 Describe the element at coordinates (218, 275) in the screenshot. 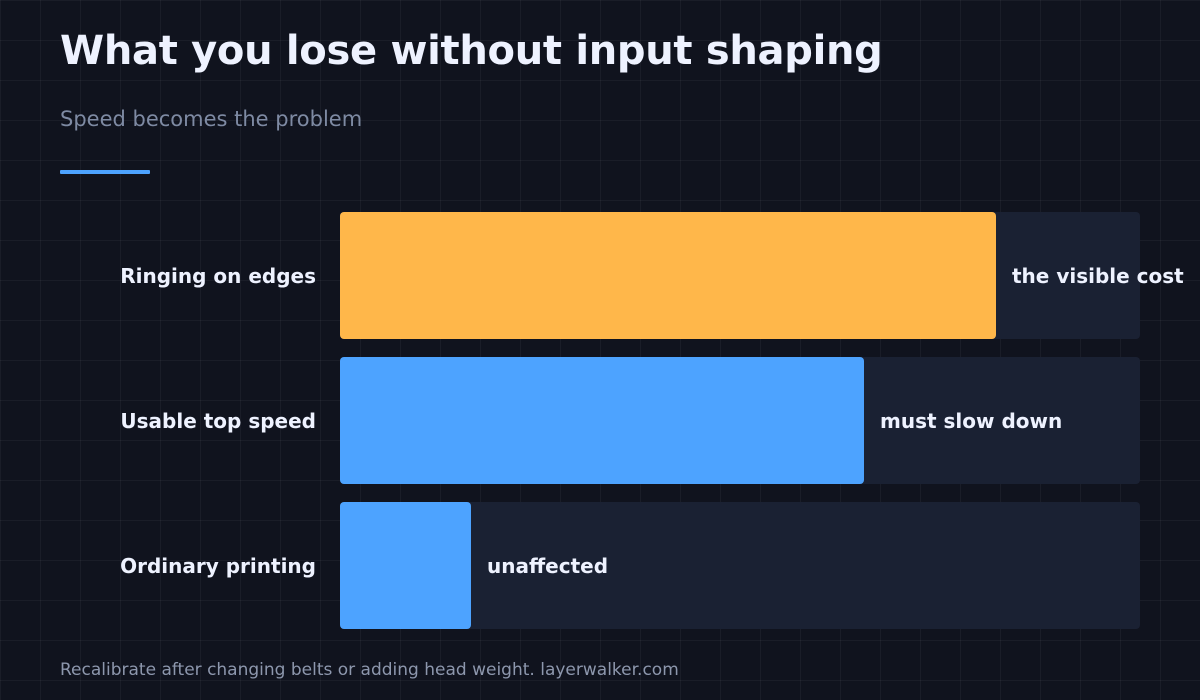

I see `category-label: Ringing on edges` at that location.